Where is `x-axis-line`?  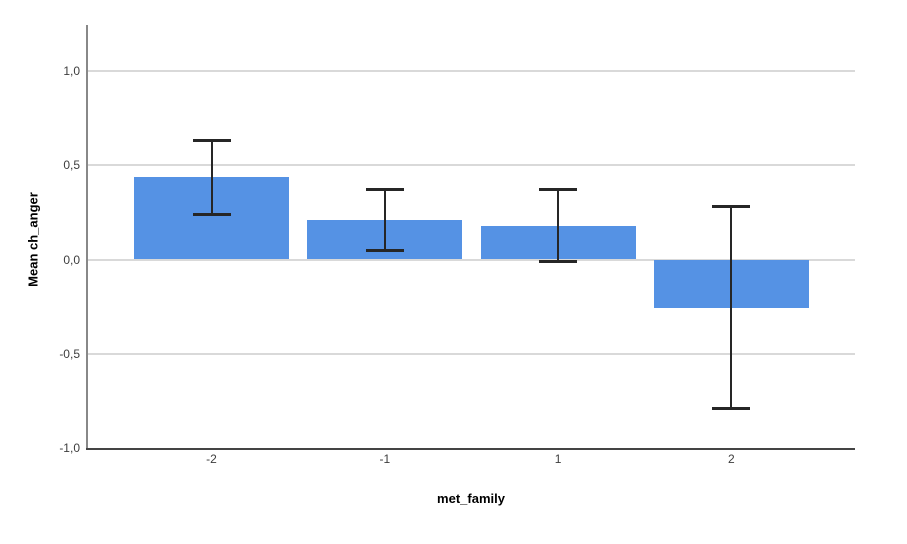 x-axis-line is located at coordinates (470, 448).